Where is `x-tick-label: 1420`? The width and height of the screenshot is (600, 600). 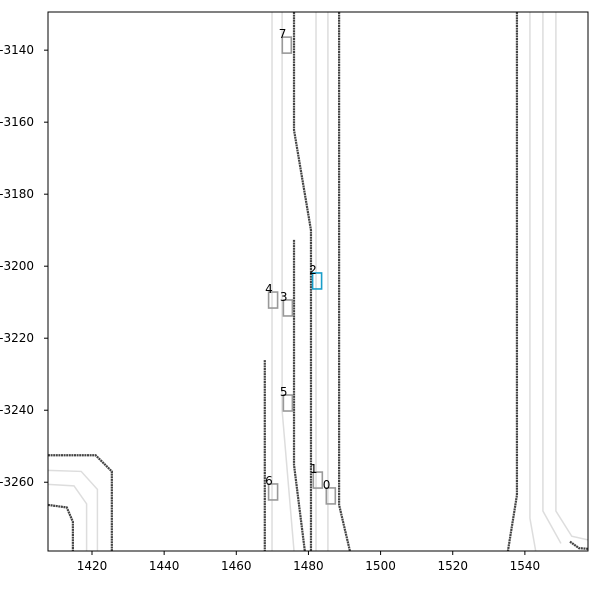
x-tick-label: 1420 is located at coordinates (92, 566).